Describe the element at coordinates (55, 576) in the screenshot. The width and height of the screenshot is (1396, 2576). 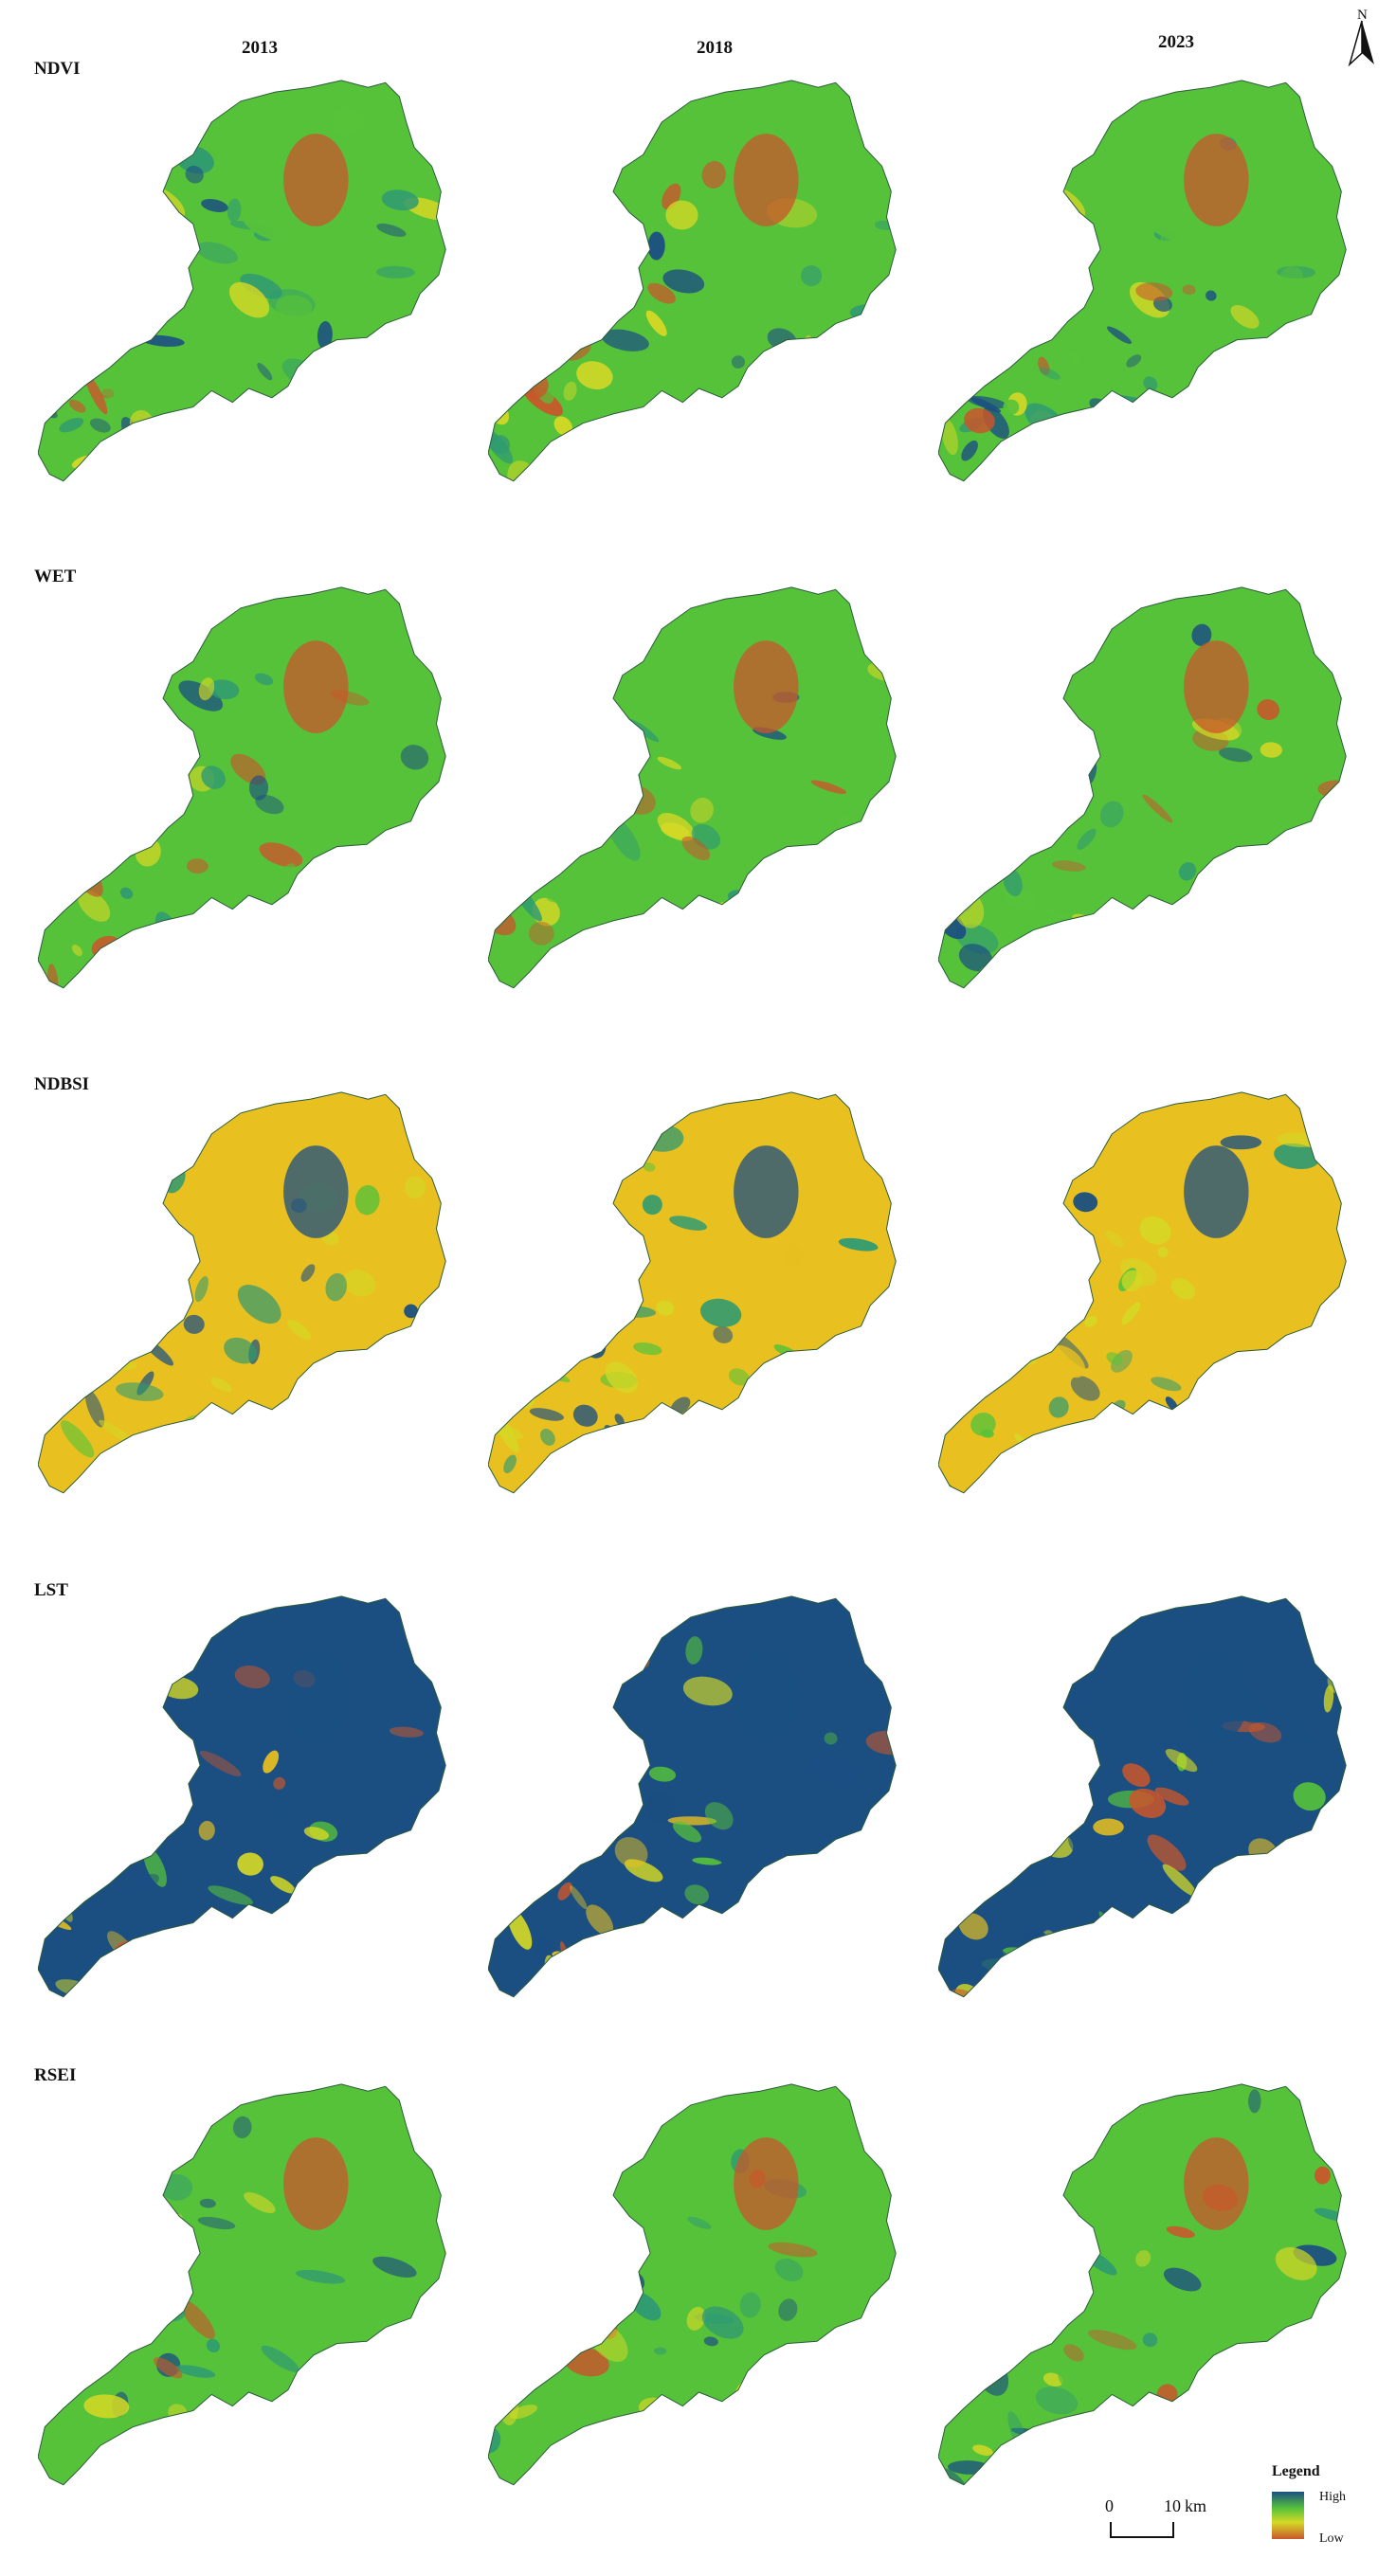
I see `row-label-wet: WET` at that location.